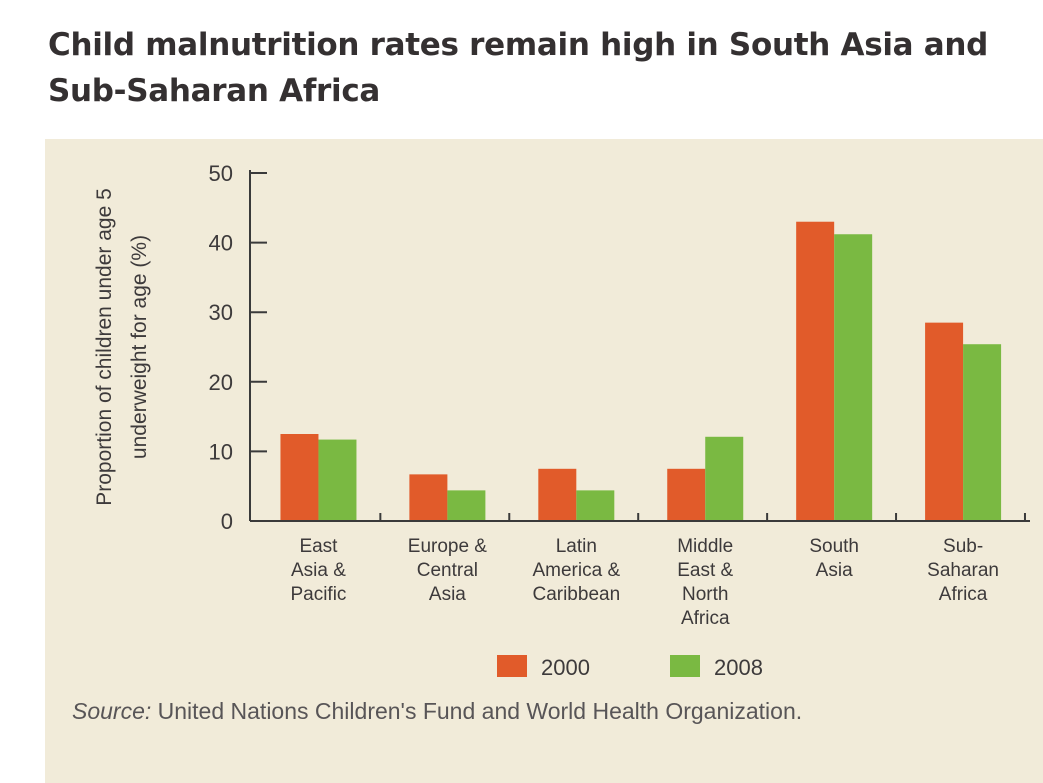  What do you see at coordinates (221, 312) in the screenshot?
I see `y-tick-label: 30` at bounding box center [221, 312].